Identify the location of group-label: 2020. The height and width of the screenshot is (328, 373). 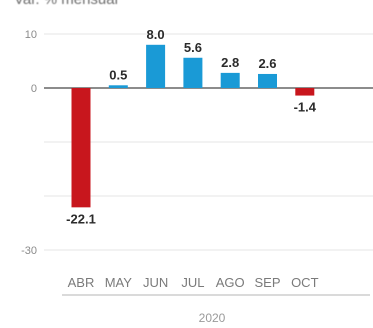
(212, 318).